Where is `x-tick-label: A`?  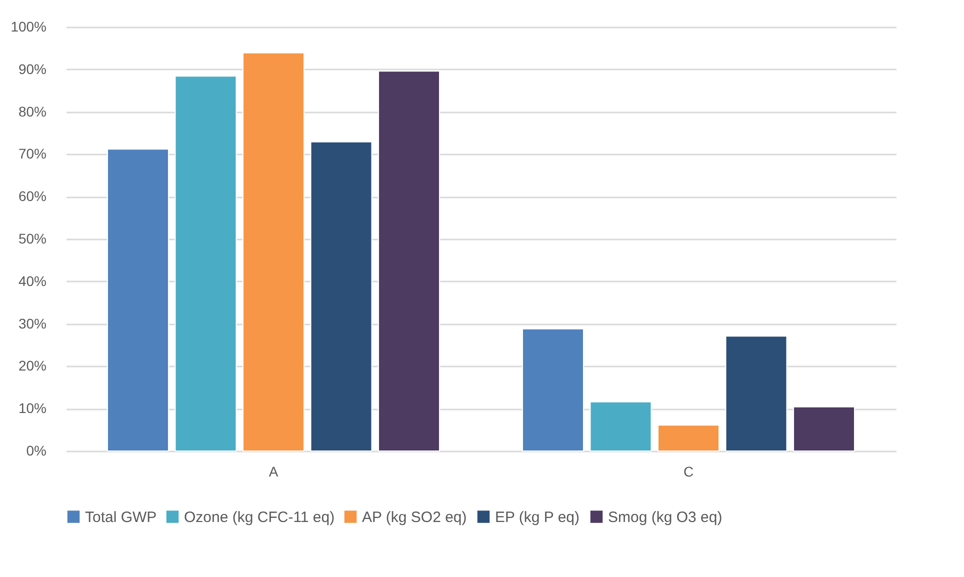
x-tick-label: A is located at coordinates (273, 472).